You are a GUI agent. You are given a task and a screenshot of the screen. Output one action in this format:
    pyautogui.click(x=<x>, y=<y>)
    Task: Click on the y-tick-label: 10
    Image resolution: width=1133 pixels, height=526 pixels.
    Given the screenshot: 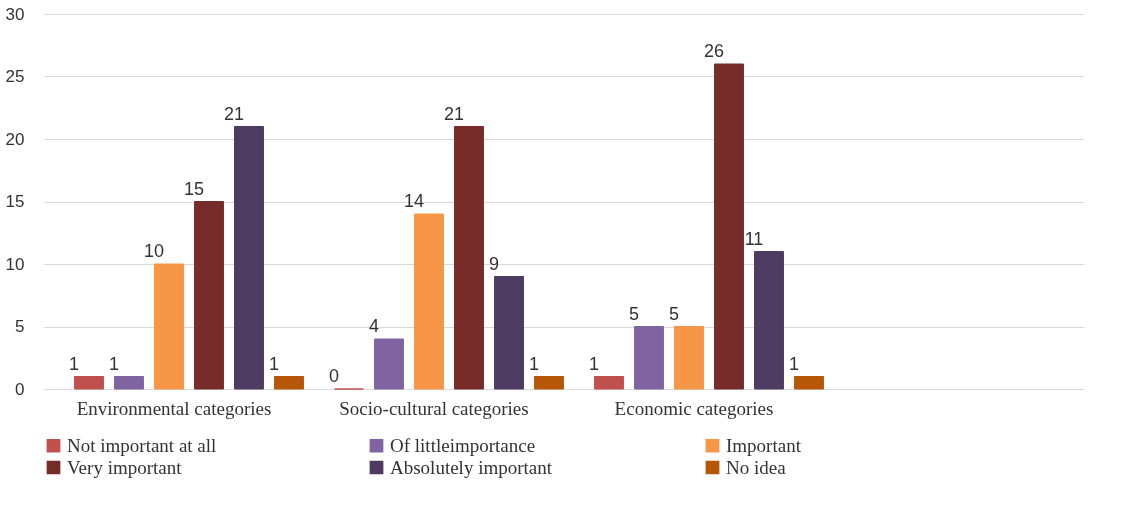 What is the action you would take?
    pyautogui.click(x=15, y=264)
    